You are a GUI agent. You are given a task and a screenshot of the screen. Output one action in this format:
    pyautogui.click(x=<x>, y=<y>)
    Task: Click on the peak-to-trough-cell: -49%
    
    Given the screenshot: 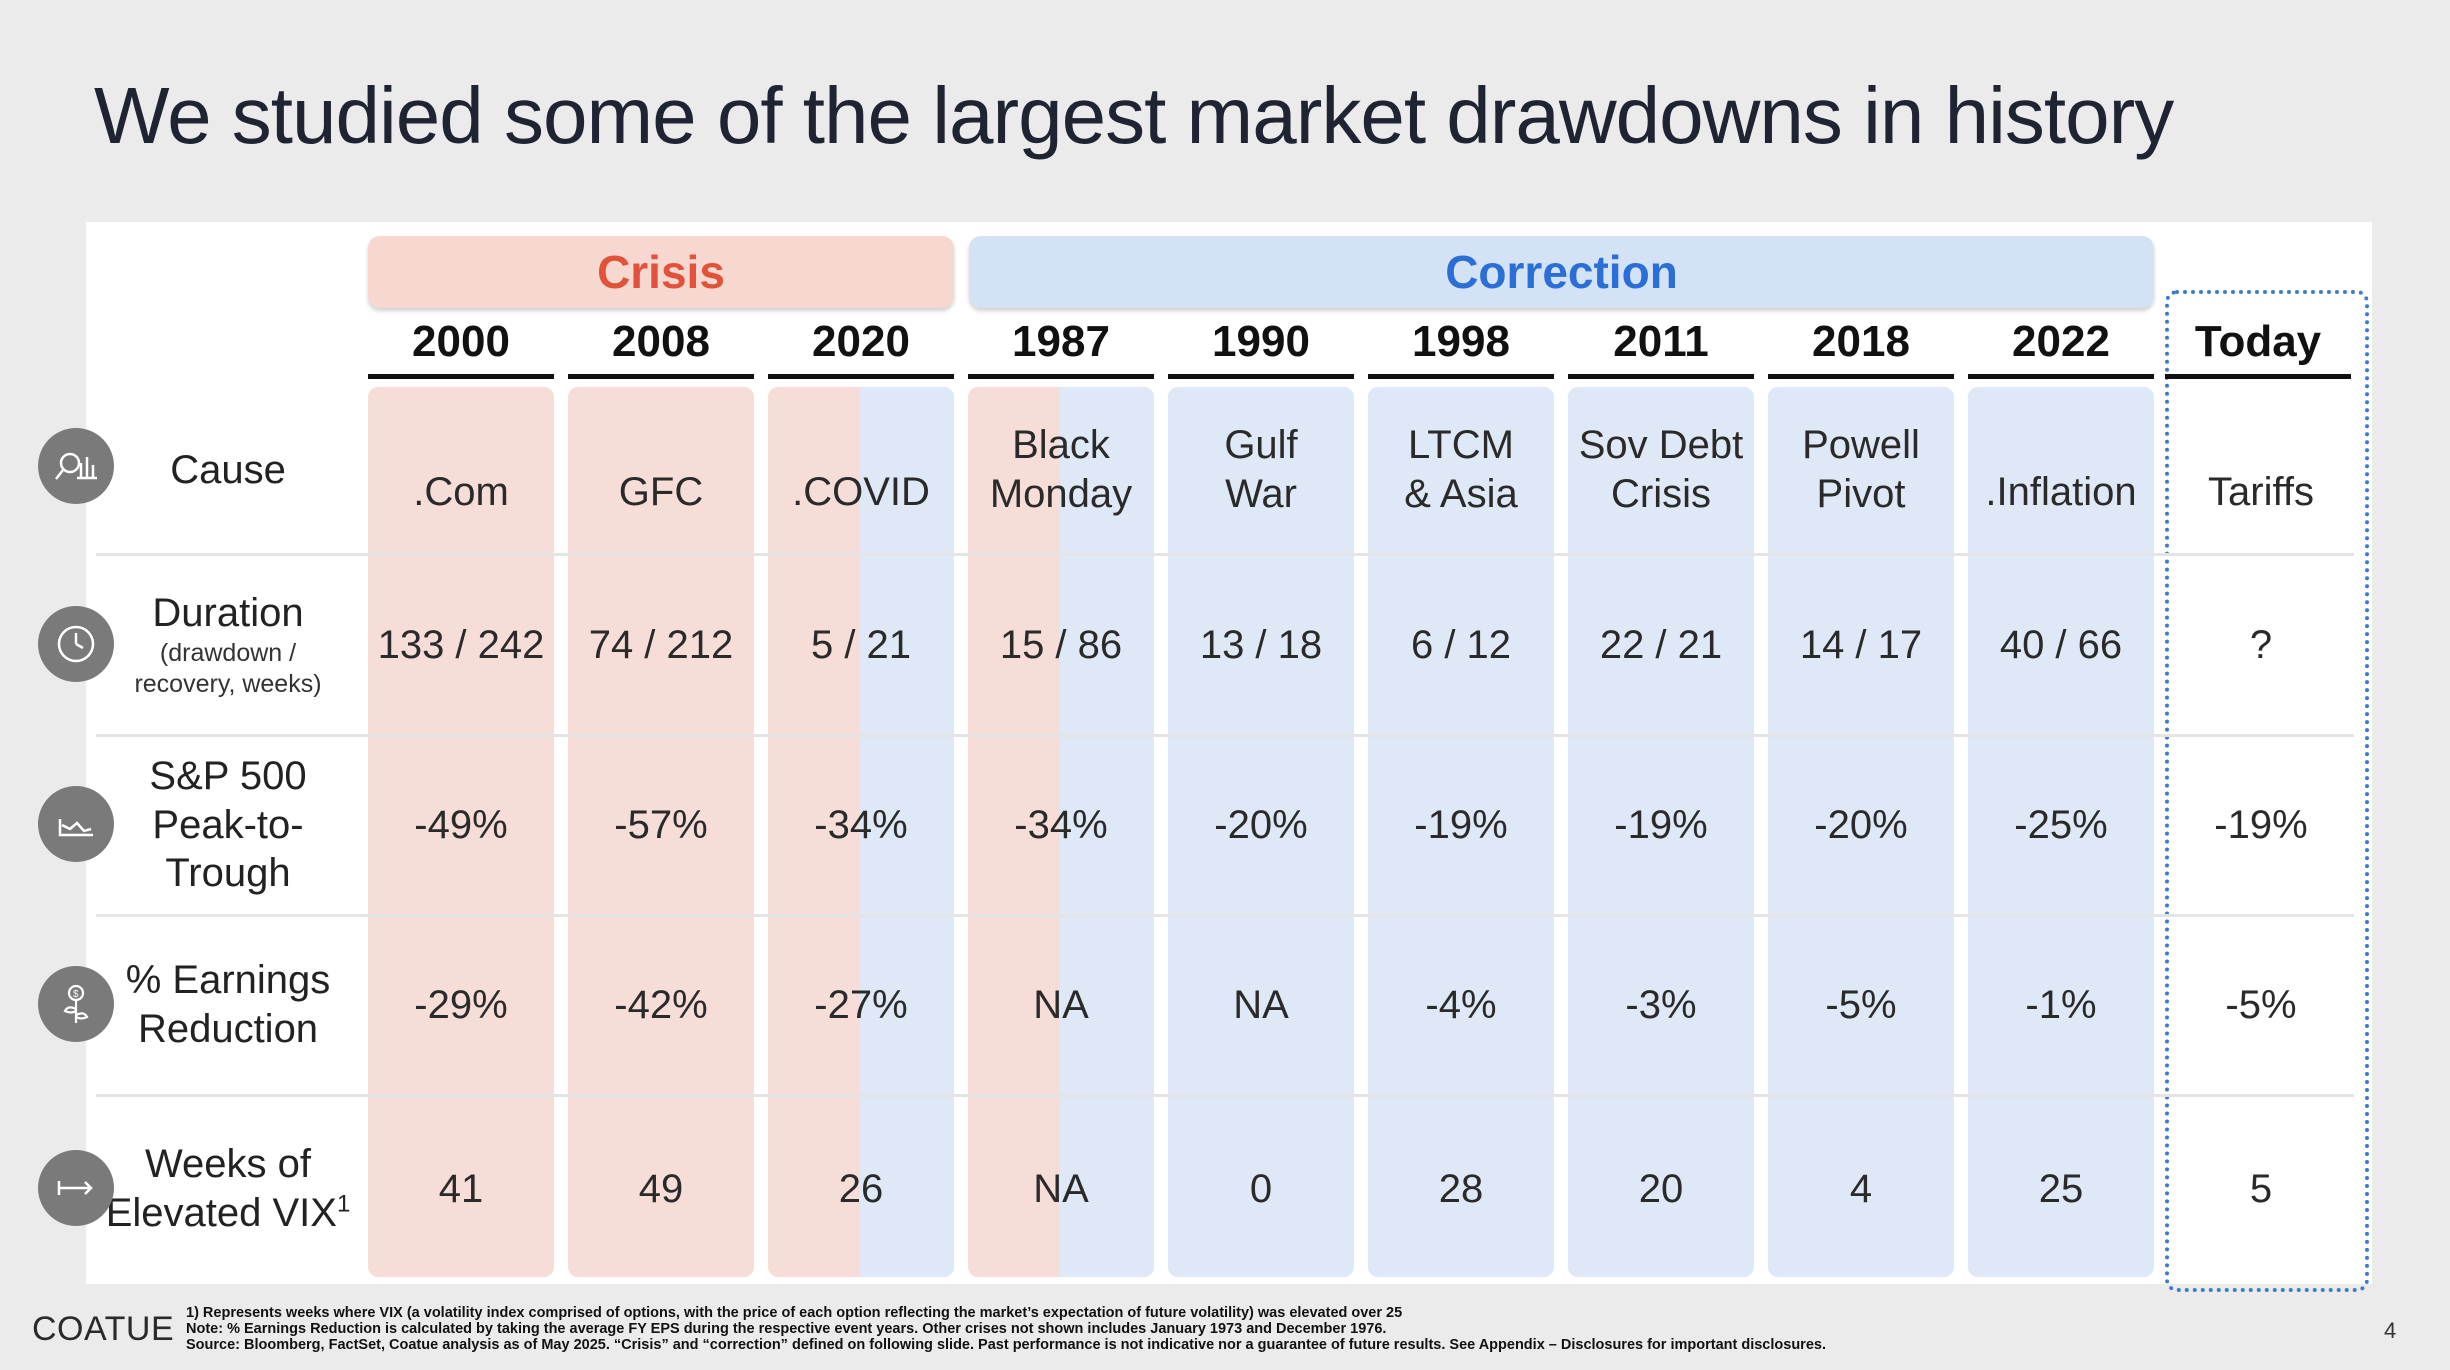 What is the action you would take?
    pyautogui.click(x=461, y=824)
    